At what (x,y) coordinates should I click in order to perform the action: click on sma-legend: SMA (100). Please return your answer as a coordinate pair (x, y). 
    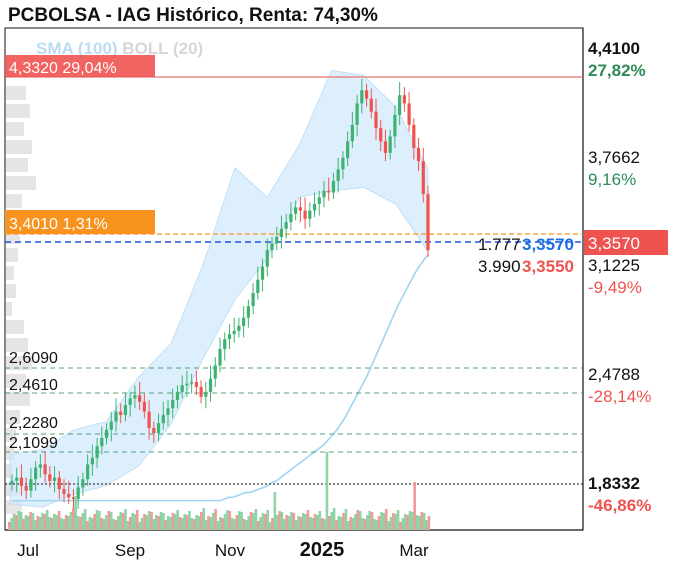
    Looking at the image, I should click on (77, 48).